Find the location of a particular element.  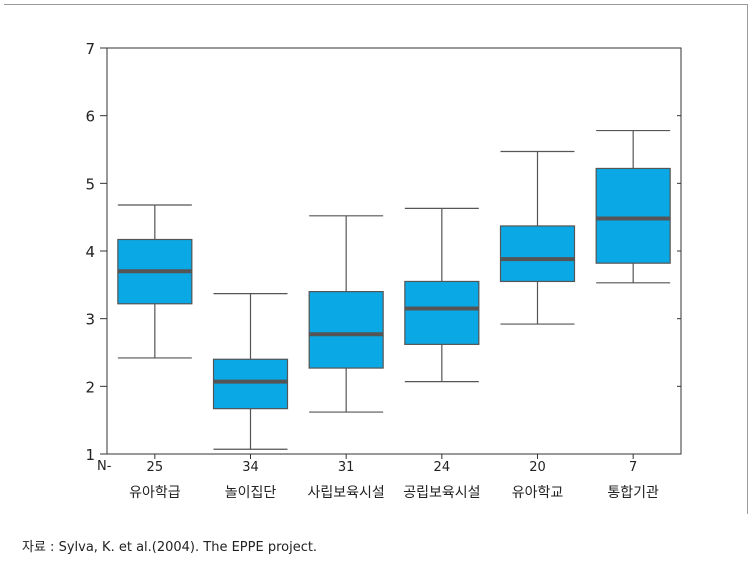

category-label: 통합기관 is located at coordinates (633, 493).